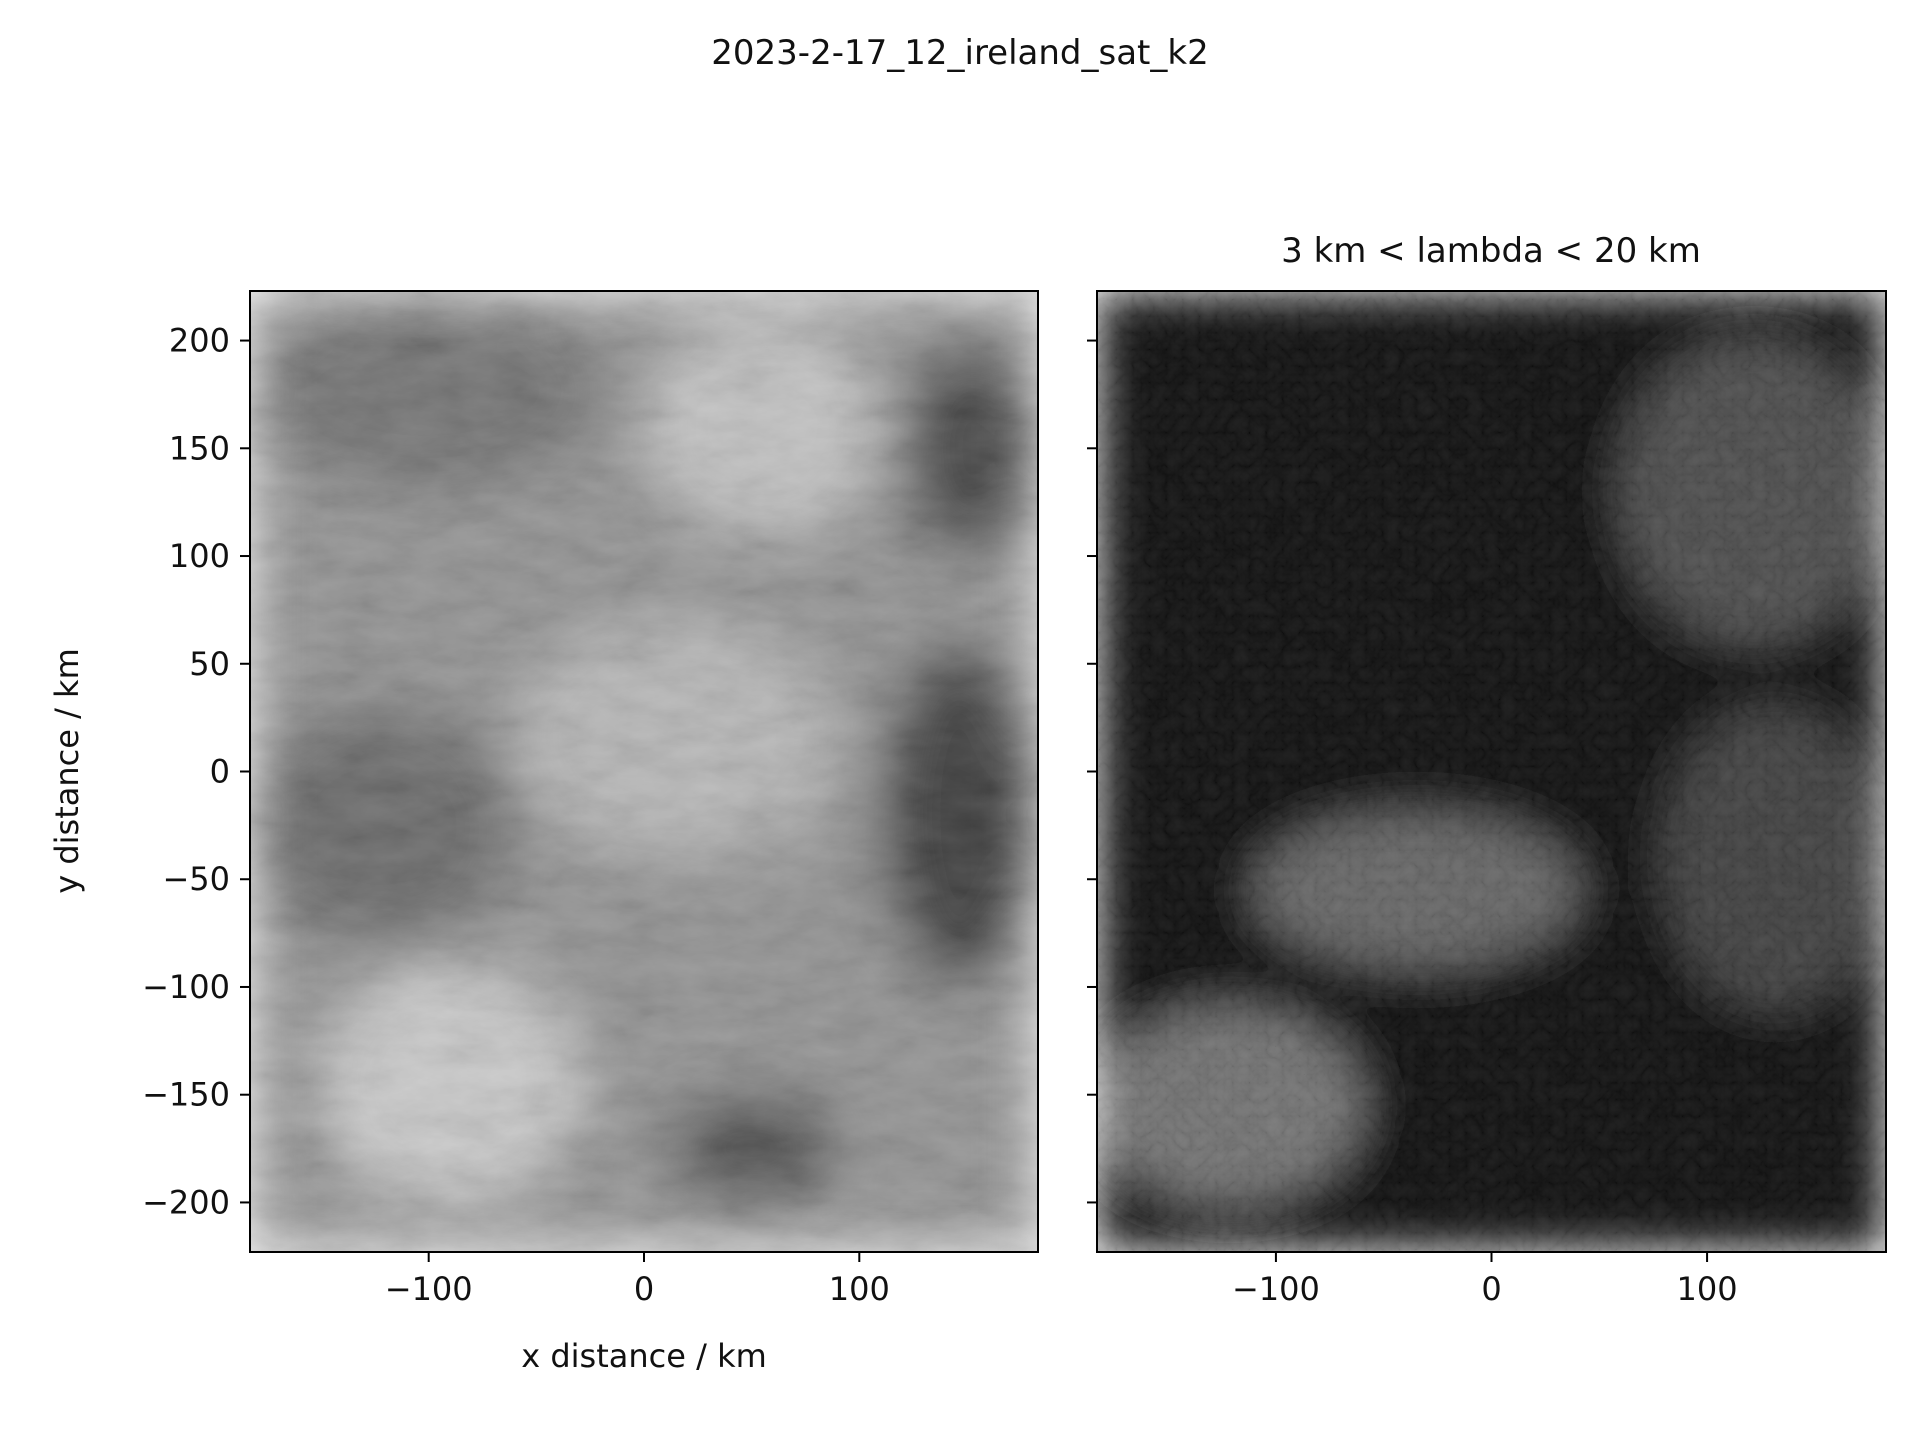 The image size is (1920, 1440). What do you see at coordinates (67, 771) in the screenshot?
I see `left-y-axis-label: y distance / km` at bounding box center [67, 771].